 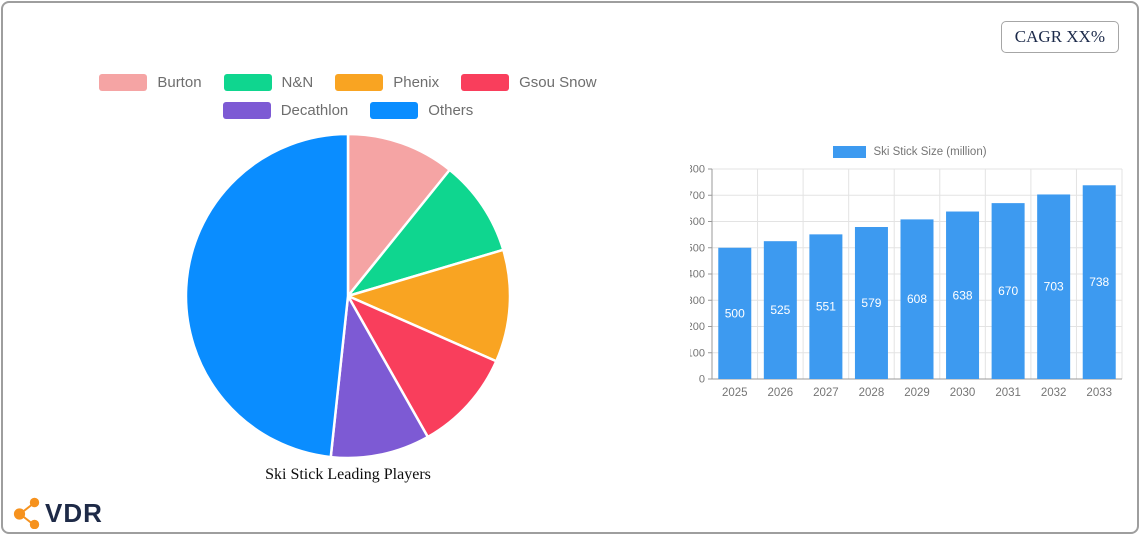 I want to click on legend-label: Others, so click(x=451, y=110).